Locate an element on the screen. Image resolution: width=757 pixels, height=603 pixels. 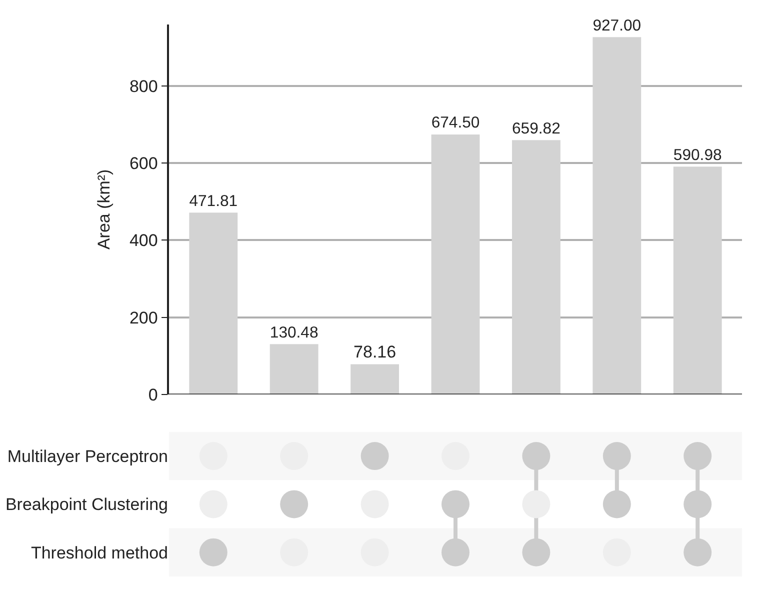
category-label: Threshold method is located at coordinates (99, 552).